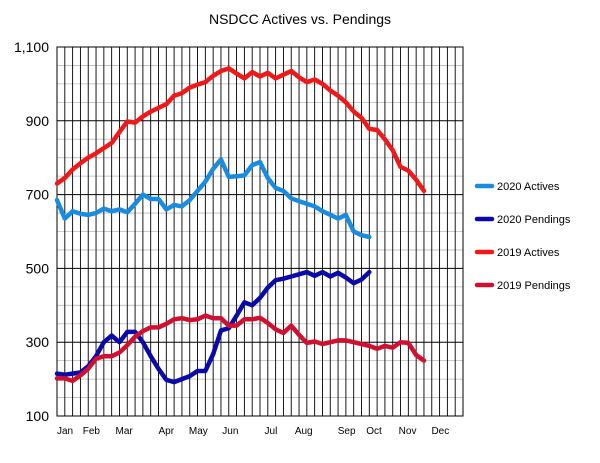 The height and width of the screenshot is (463, 600). I want to click on x-tick-label: Mar, so click(125, 431).